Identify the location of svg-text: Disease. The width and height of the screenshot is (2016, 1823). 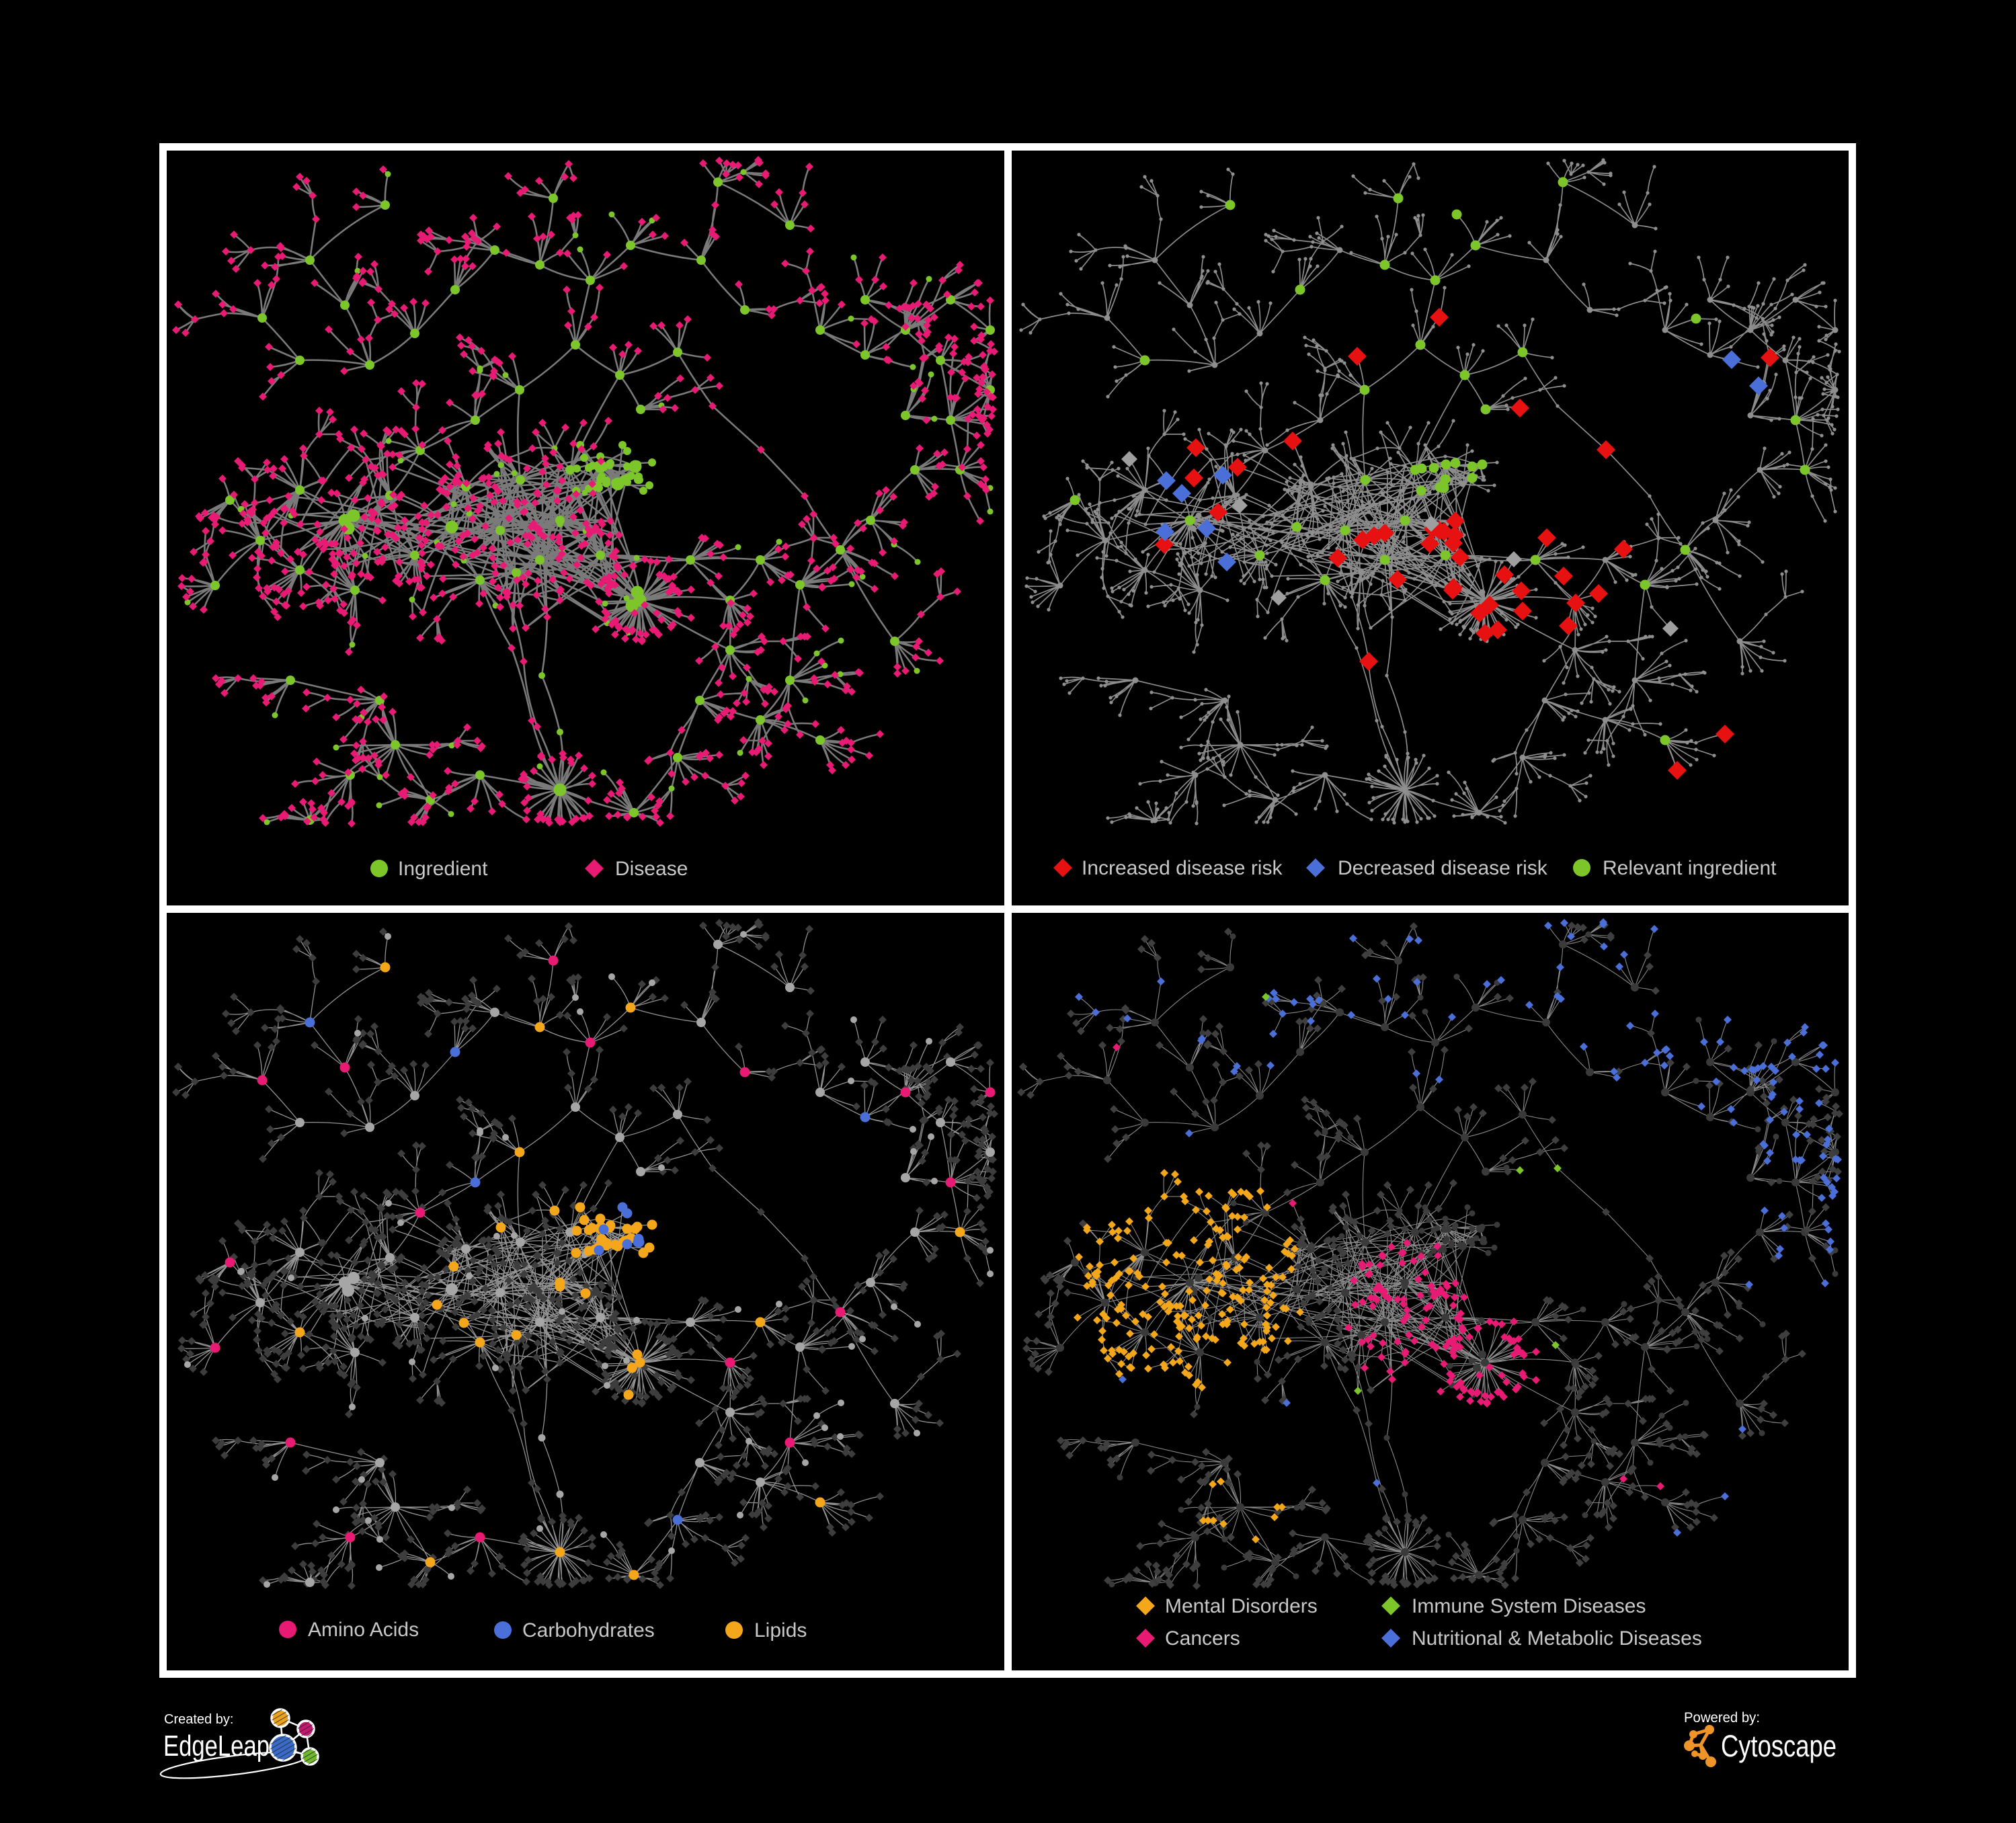
(651, 869).